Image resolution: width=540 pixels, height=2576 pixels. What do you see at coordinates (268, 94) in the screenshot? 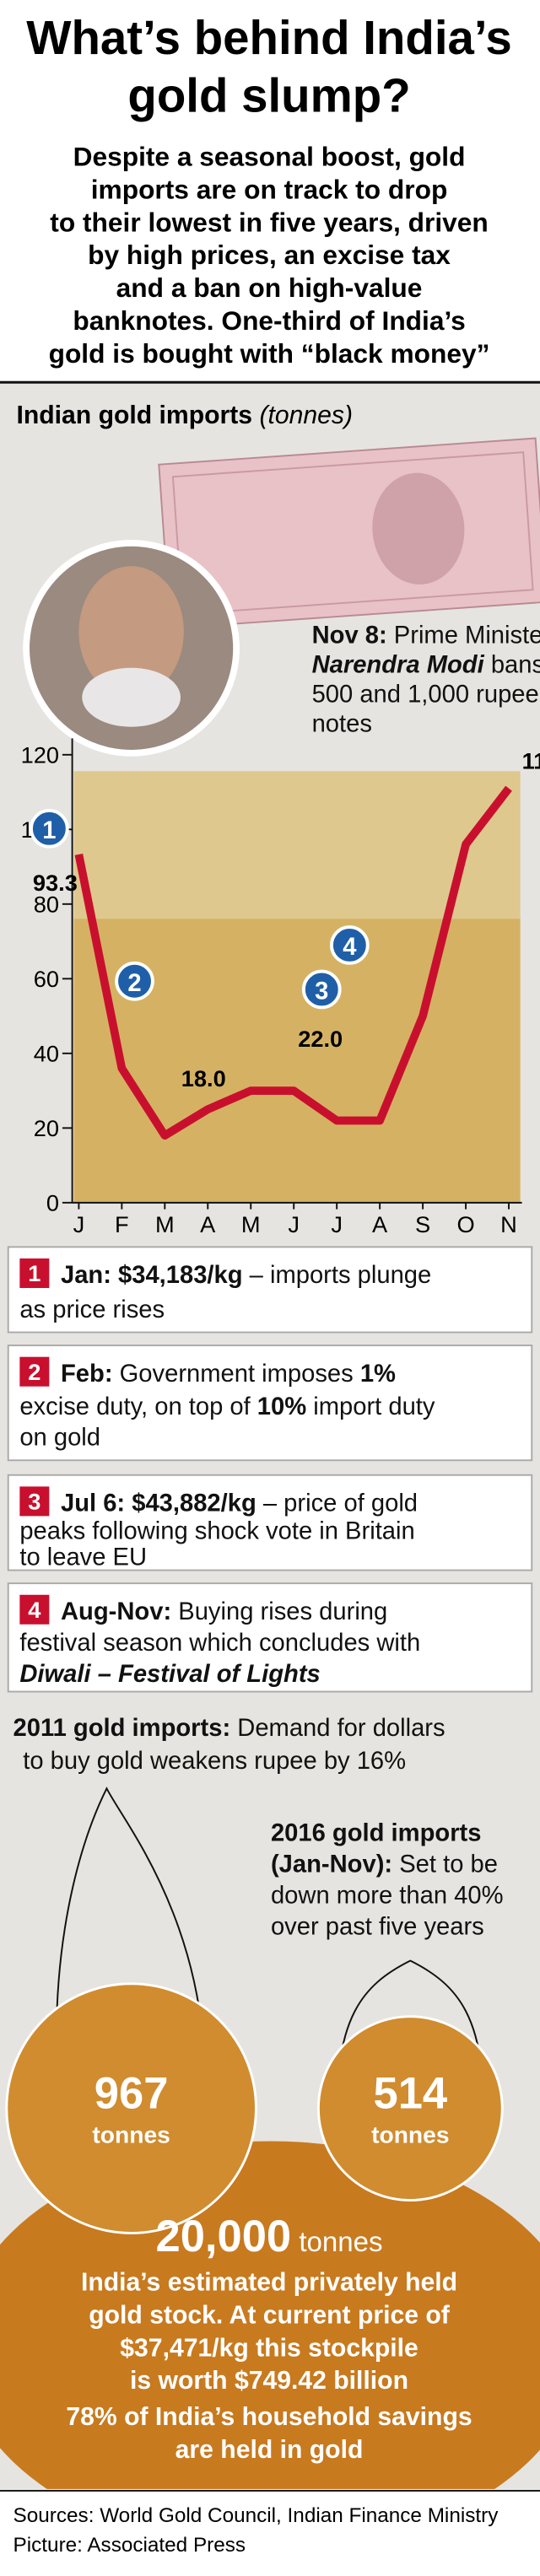
I see `title: gold slump?` at bounding box center [268, 94].